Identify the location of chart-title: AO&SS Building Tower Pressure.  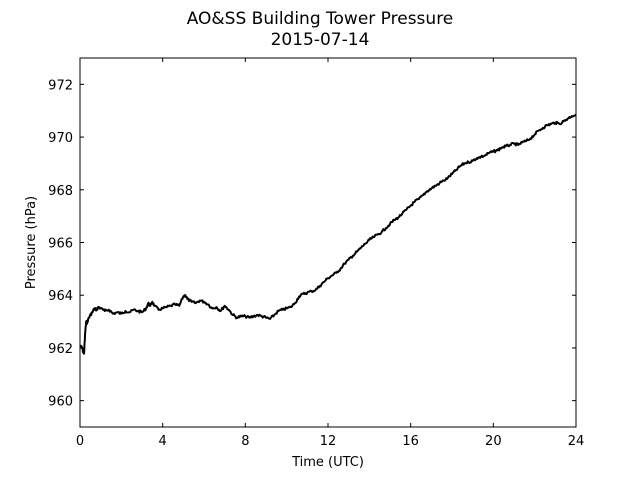
(320, 19).